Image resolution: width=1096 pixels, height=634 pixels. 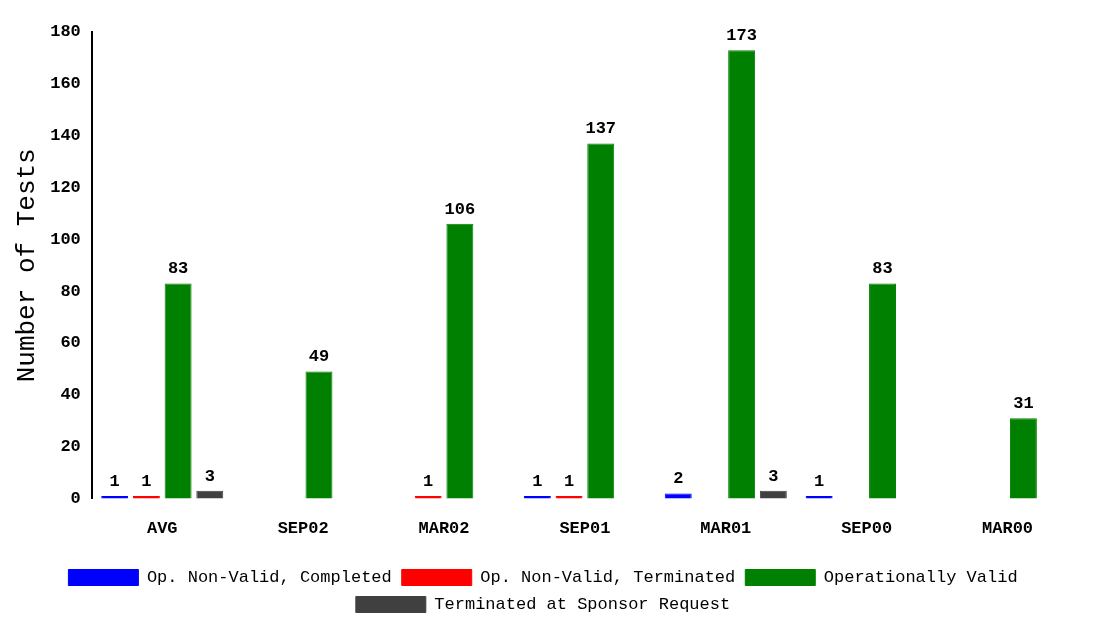 What do you see at coordinates (65, 135) in the screenshot?
I see `y-tick-label: 140` at bounding box center [65, 135].